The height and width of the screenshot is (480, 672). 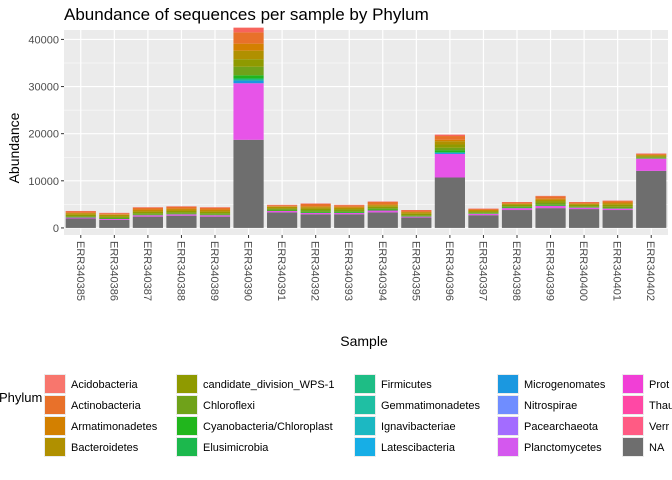 What do you see at coordinates (431, 406) in the screenshot?
I see `legend-label: Gemmatimonadetes` at bounding box center [431, 406].